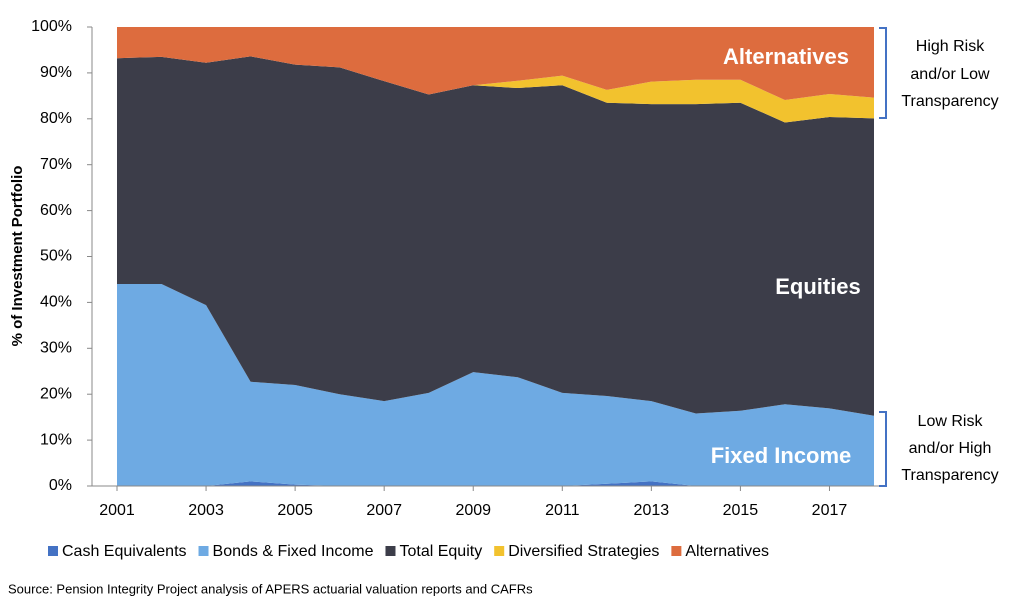 The image size is (1024, 608). Describe the element at coordinates (950, 74) in the screenshot. I see `bracket-label: and/or Low` at that location.